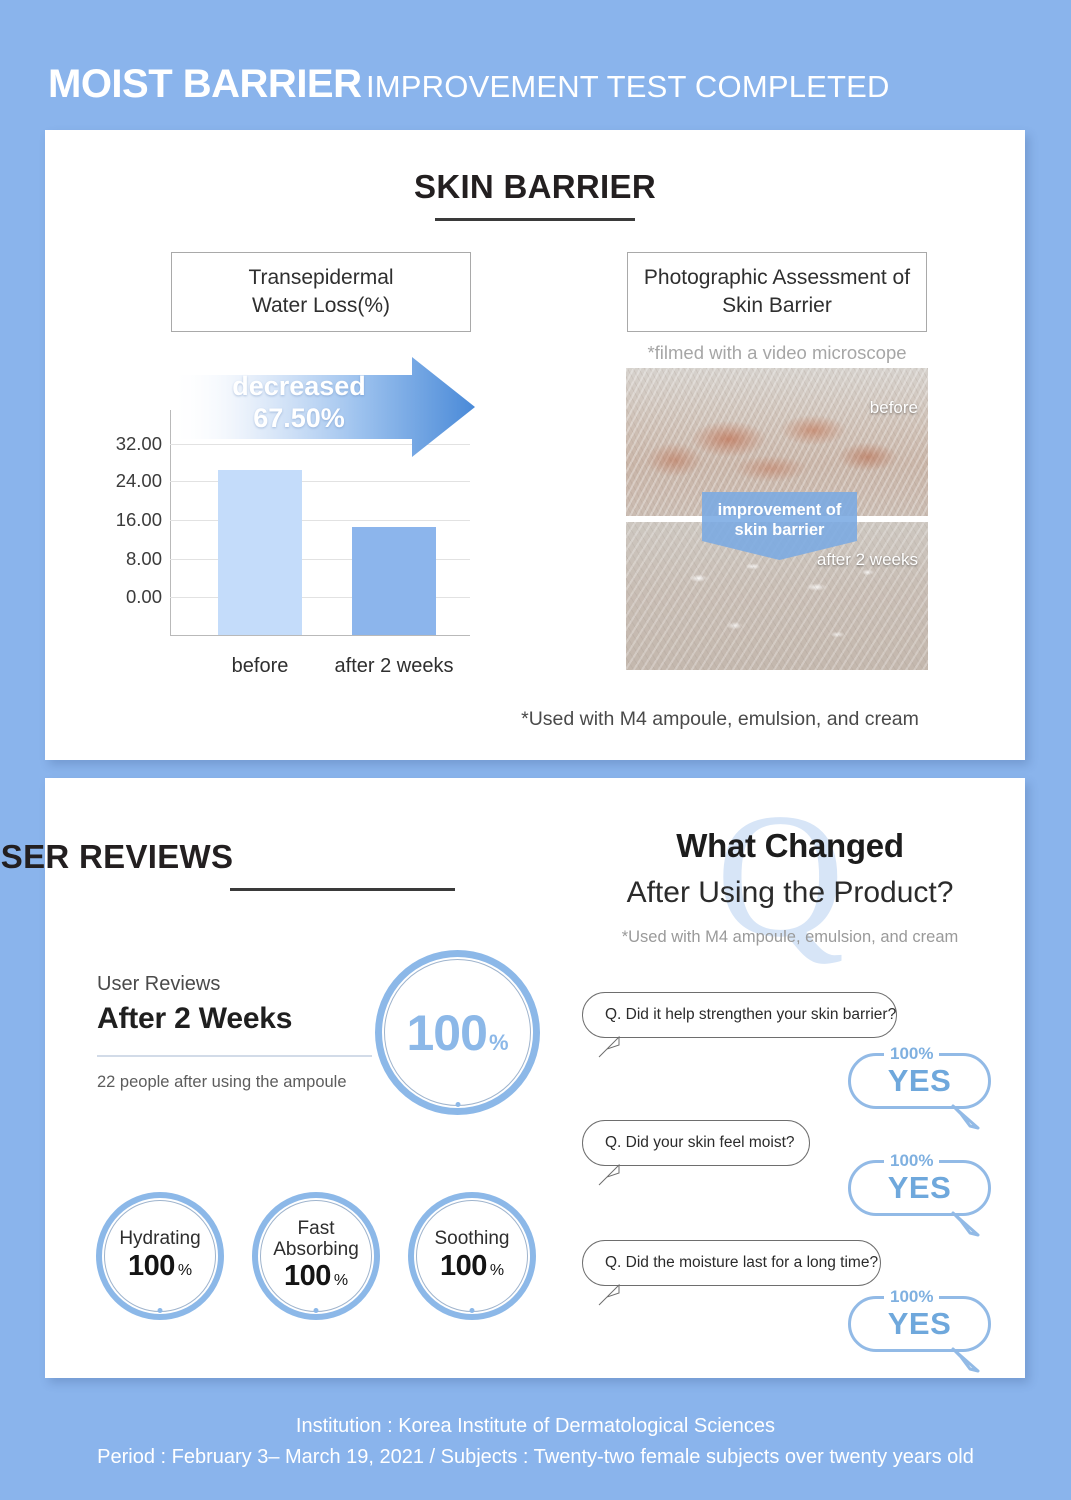 This screenshot has width=1071, height=1500. Describe the element at coordinates (696, 1143) in the screenshot. I see `question-bubble-2: Q. Did your skin feel moist?` at that location.